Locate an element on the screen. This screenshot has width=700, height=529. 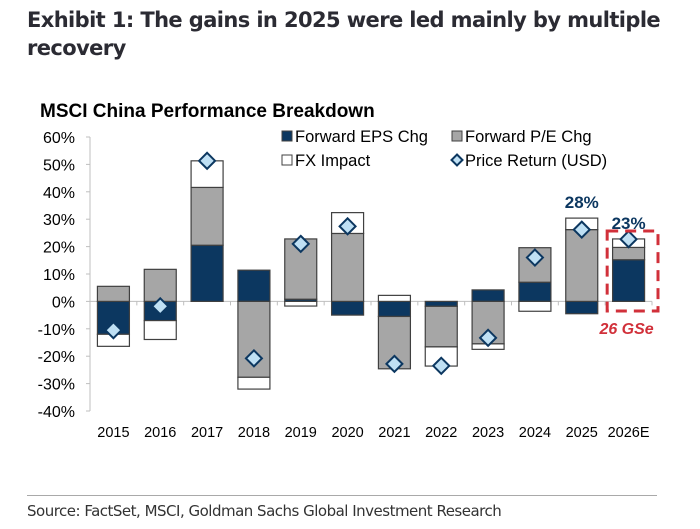
forecast-annotation: 26 GSe is located at coordinates (625, 329).